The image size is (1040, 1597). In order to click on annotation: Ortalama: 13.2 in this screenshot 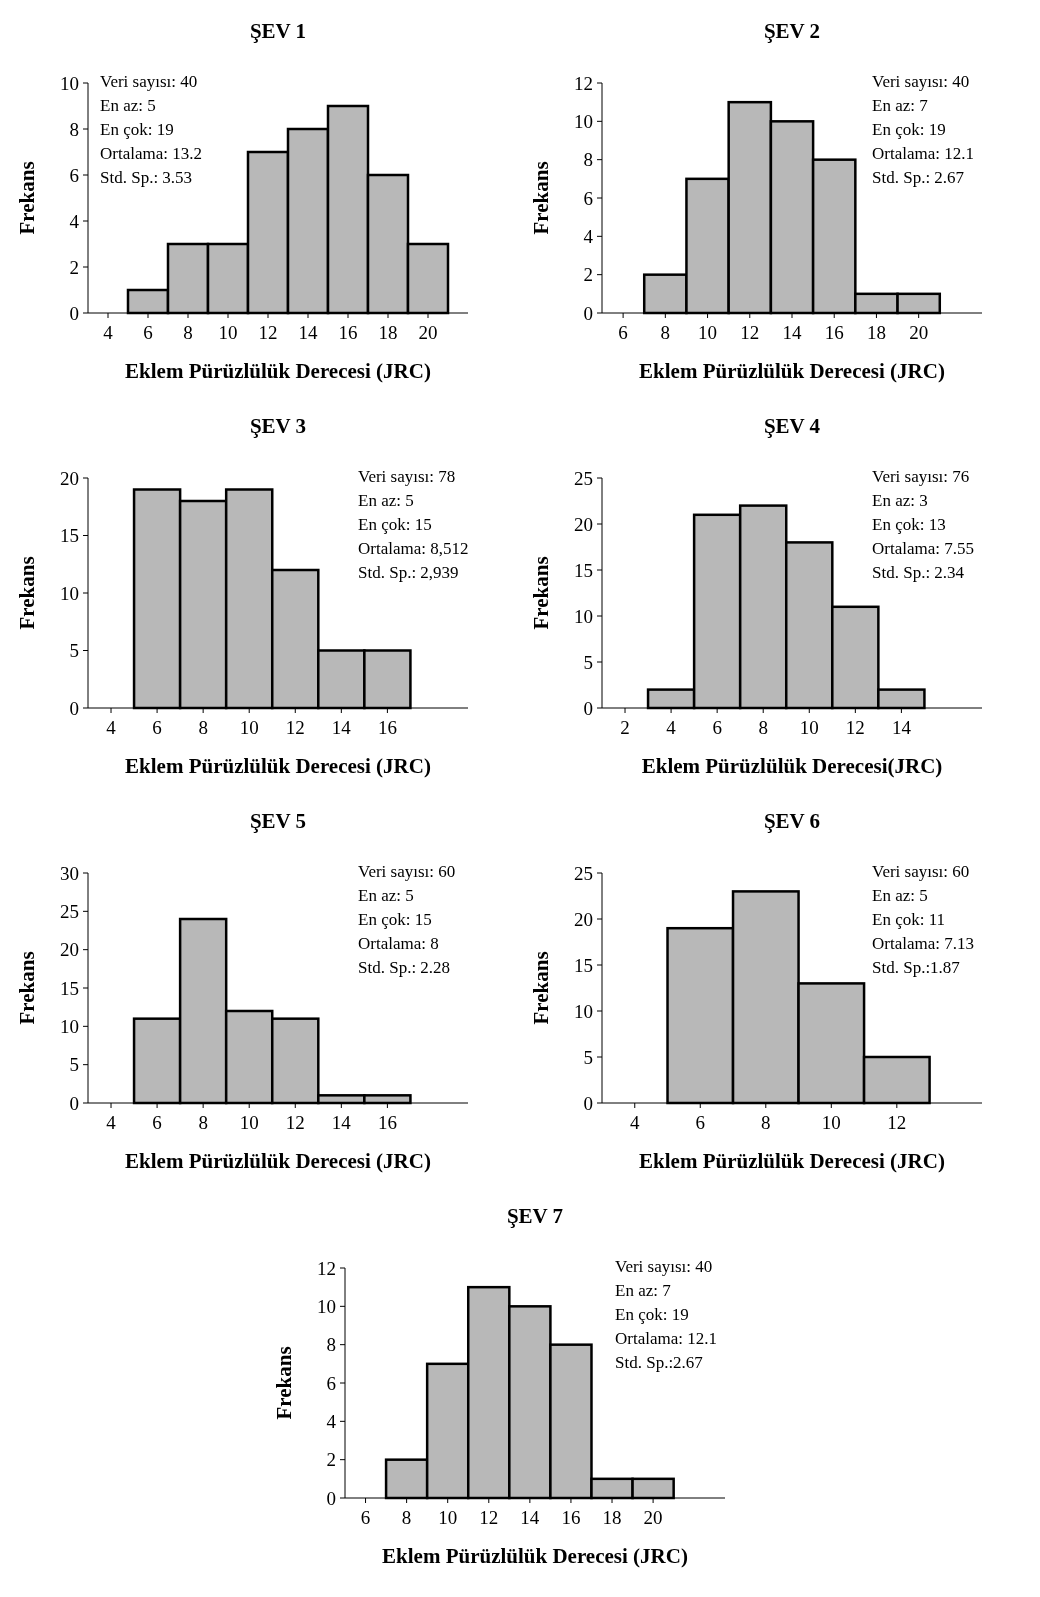, I will do `click(151, 153)`.